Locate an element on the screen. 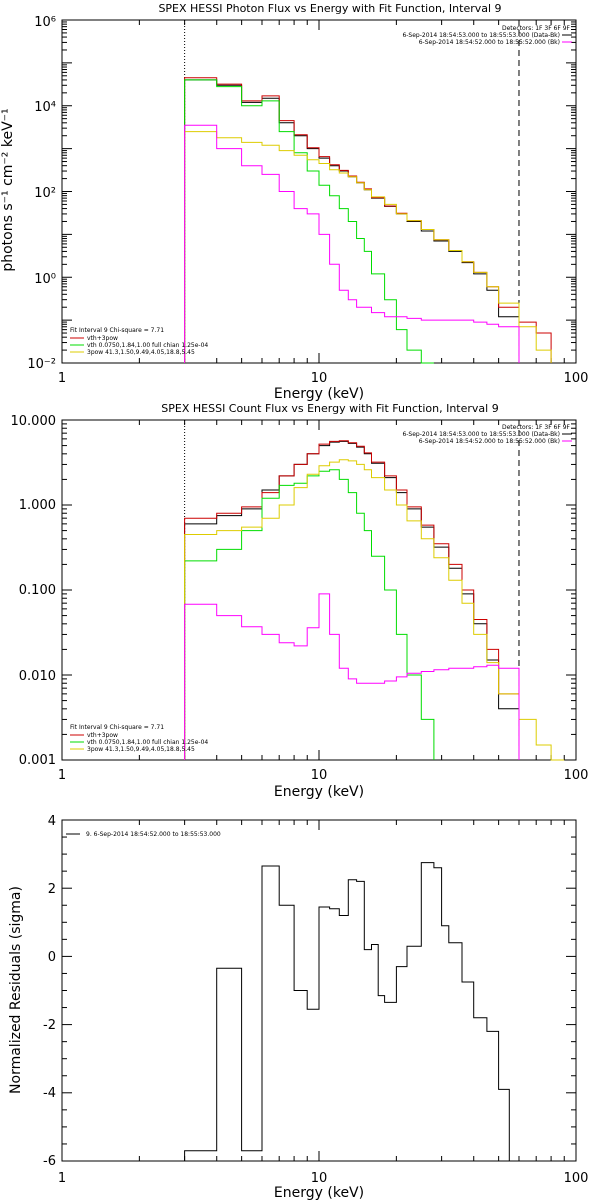 The width and height of the screenshot is (600, 1200). y-tick-label: 10⁻² is located at coordinates (41, 364).